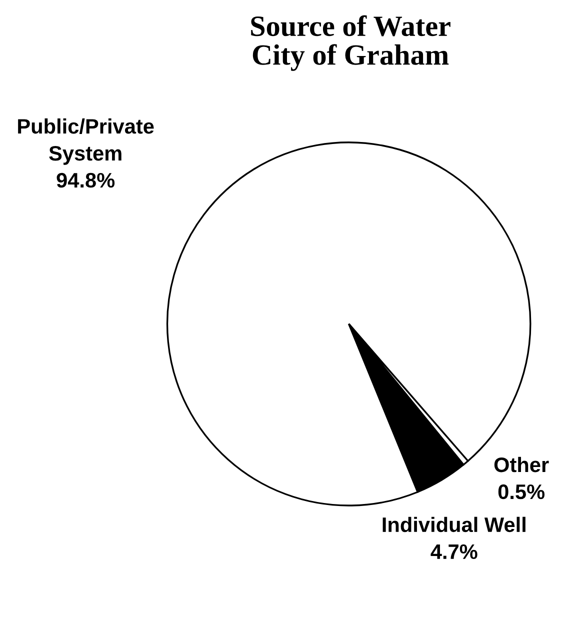 The image size is (565, 623). What do you see at coordinates (85, 180) in the screenshot?
I see `data-label: 94.8%` at bounding box center [85, 180].